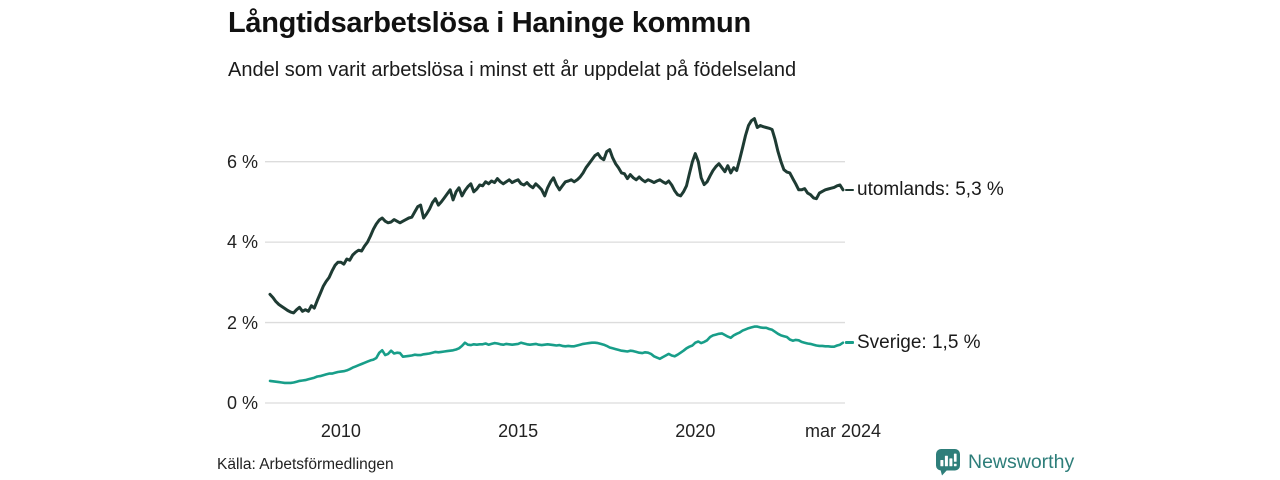 Image resolution: width=1280 pixels, height=480 pixels. What do you see at coordinates (489, 23) in the screenshot?
I see `page-title: Långtidsarbetslösa i Haninge kommun` at bounding box center [489, 23].